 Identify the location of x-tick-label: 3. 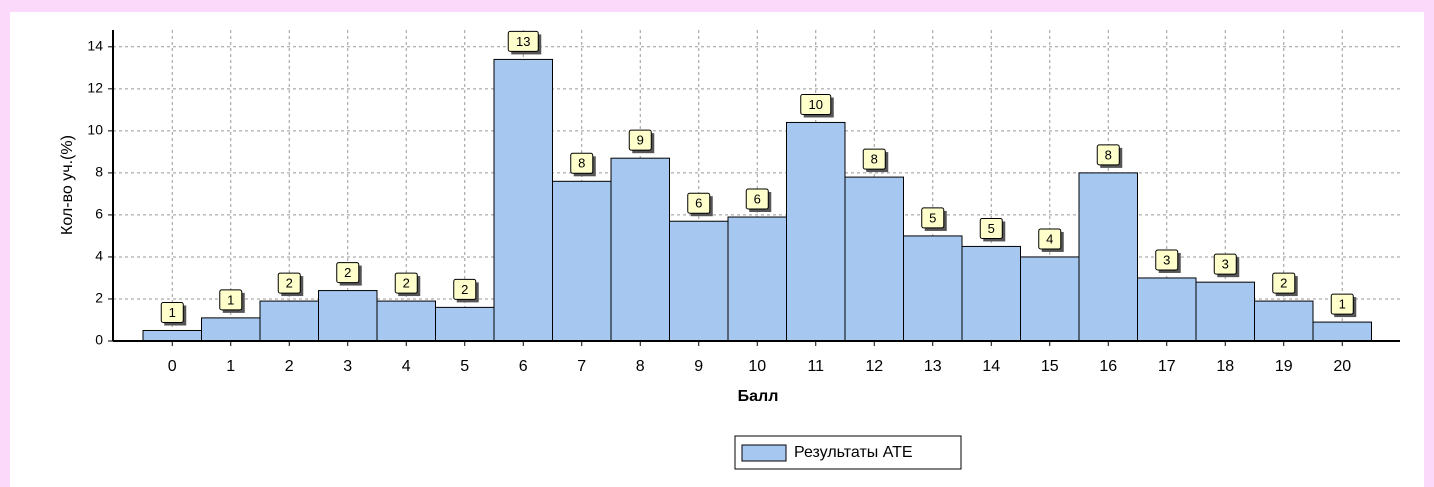
(347, 366).